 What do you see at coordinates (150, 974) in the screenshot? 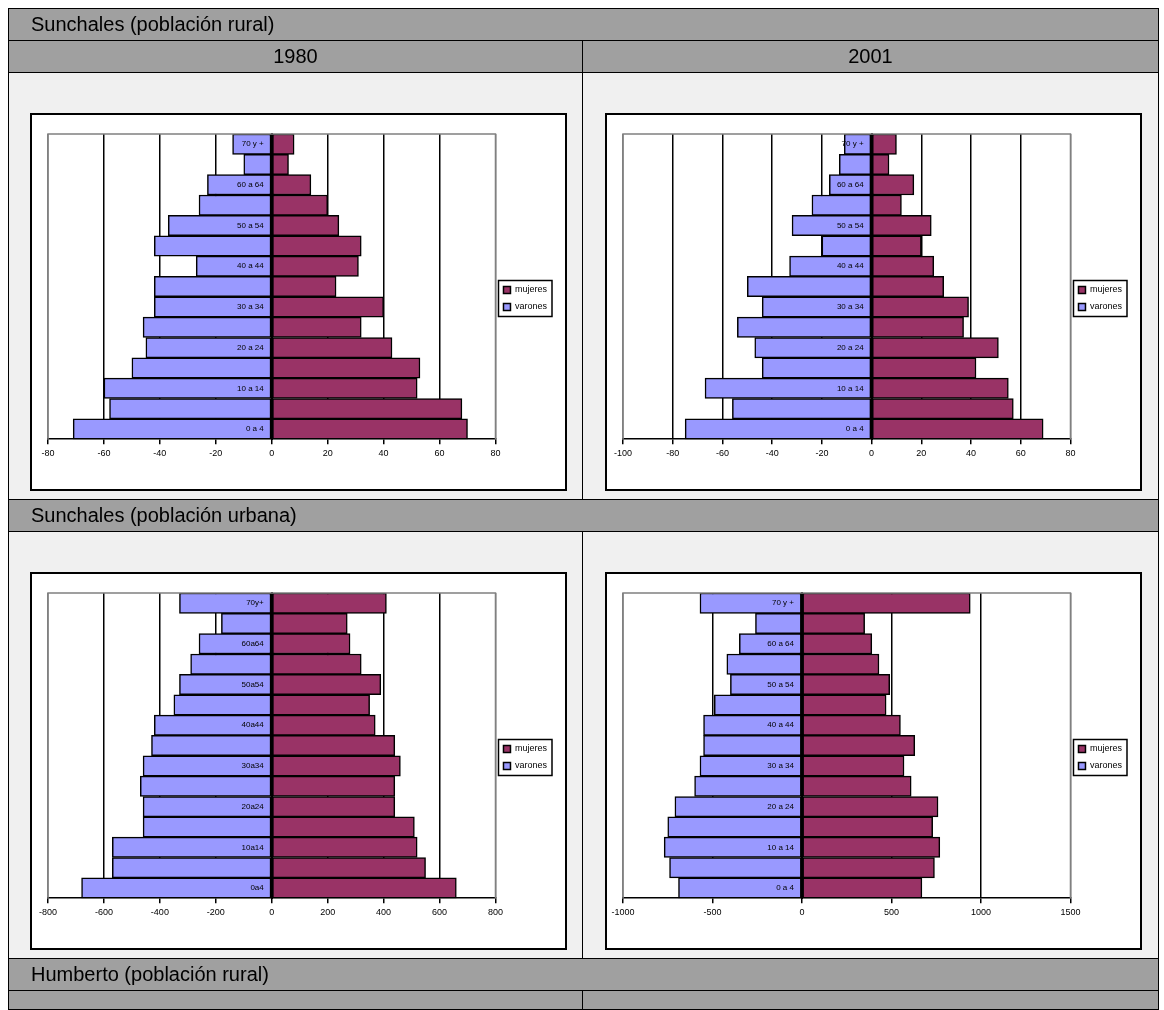
I see `text: Humberto (población rural)` at bounding box center [150, 974].